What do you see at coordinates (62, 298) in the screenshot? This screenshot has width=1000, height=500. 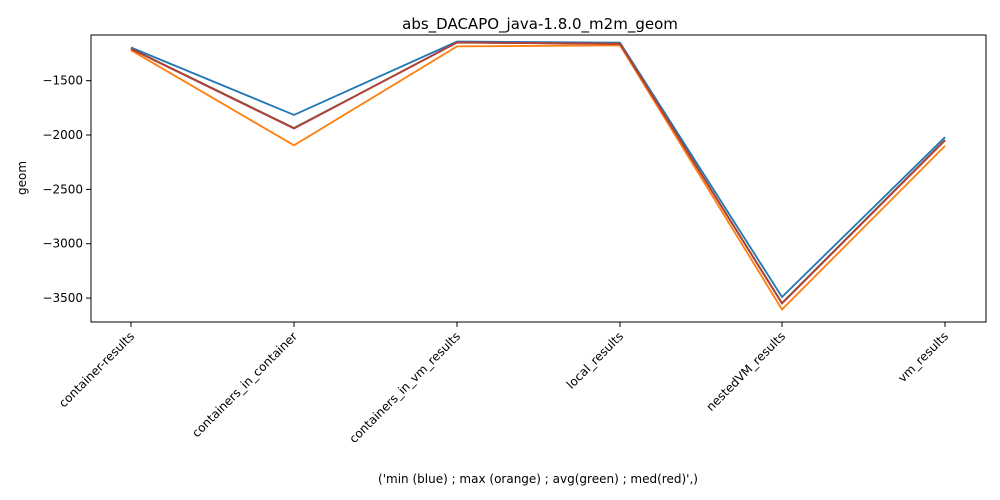 I see `y-tick-label: −3500` at bounding box center [62, 298].